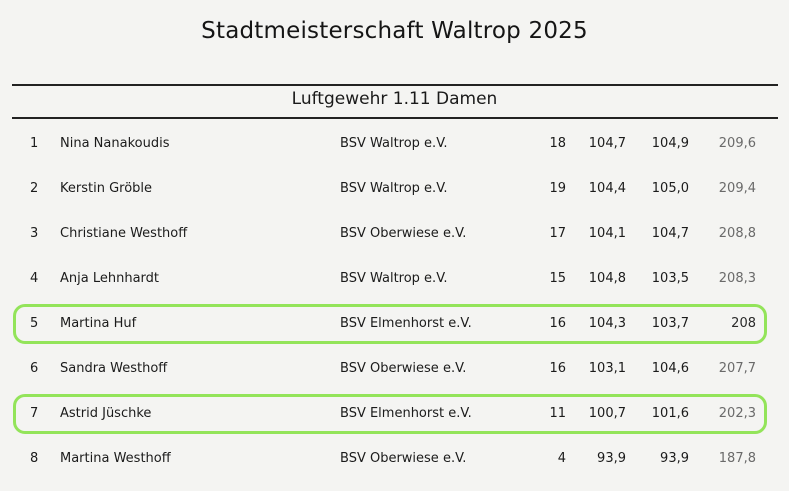  What do you see at coordinates (106, 413) in the screenshot?
I see `name-cell: Astrid Jüschke` at bounding box center [106, 413].